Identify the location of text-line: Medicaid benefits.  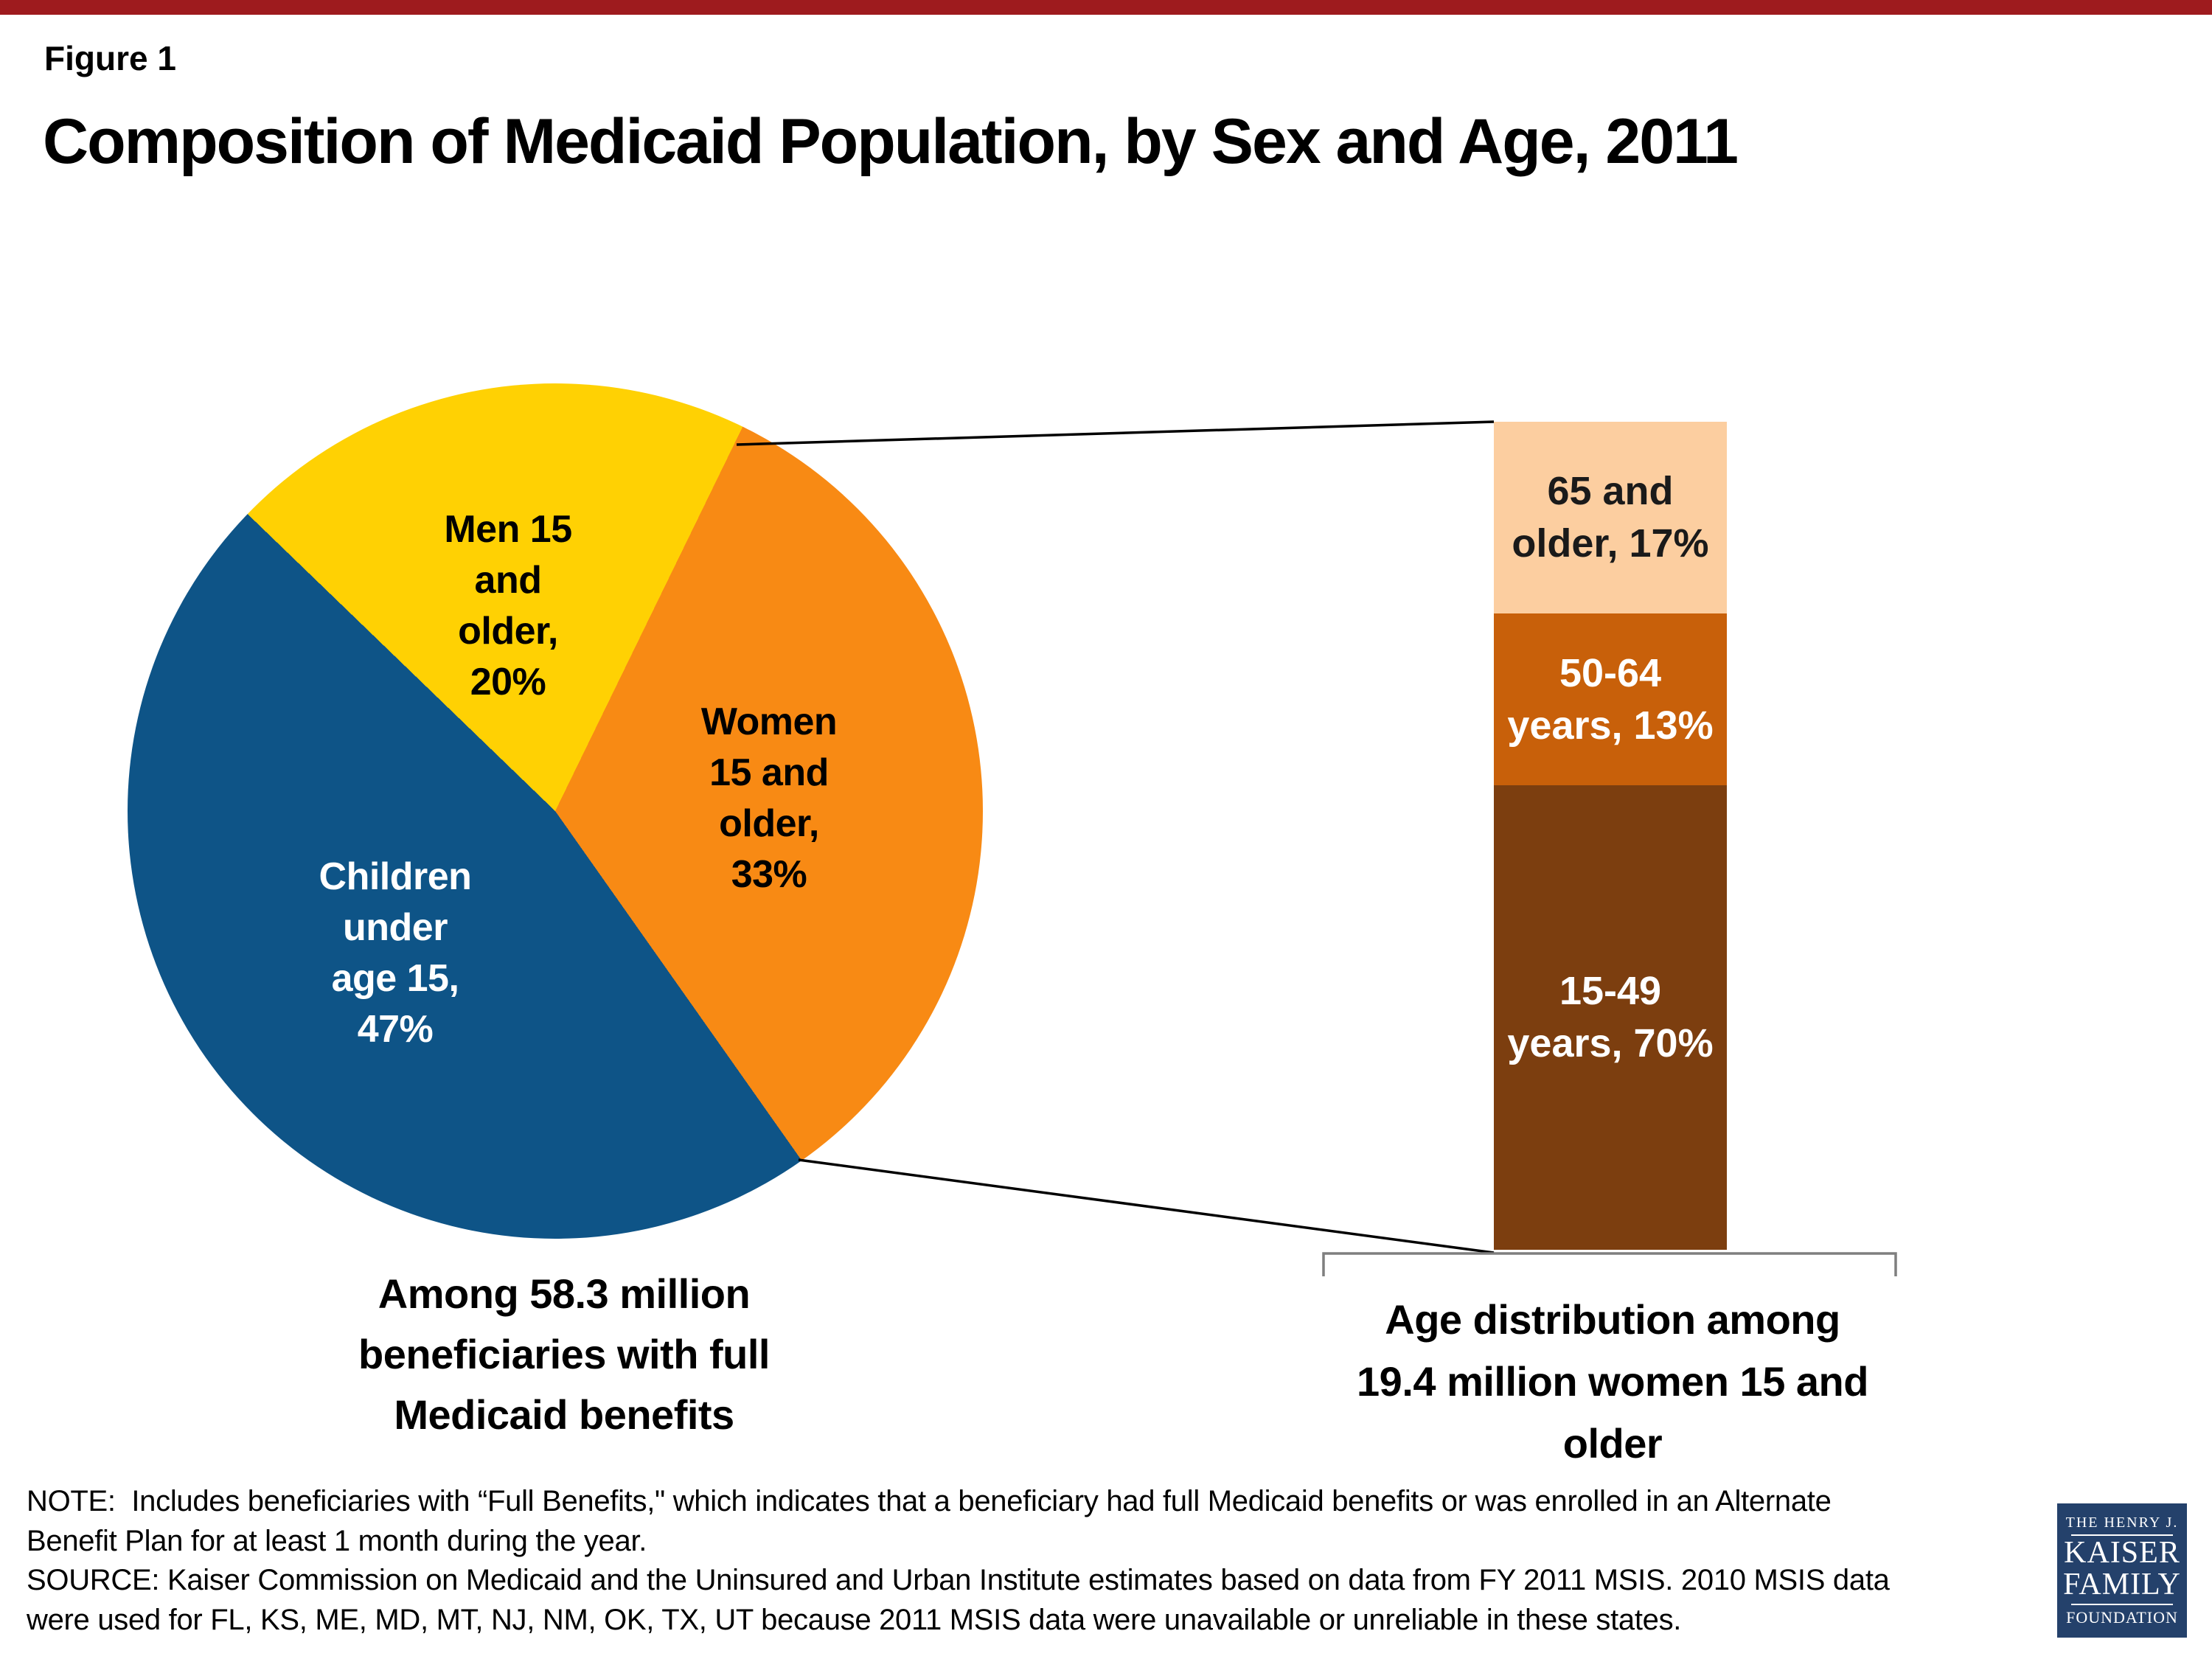
(564, 1414).